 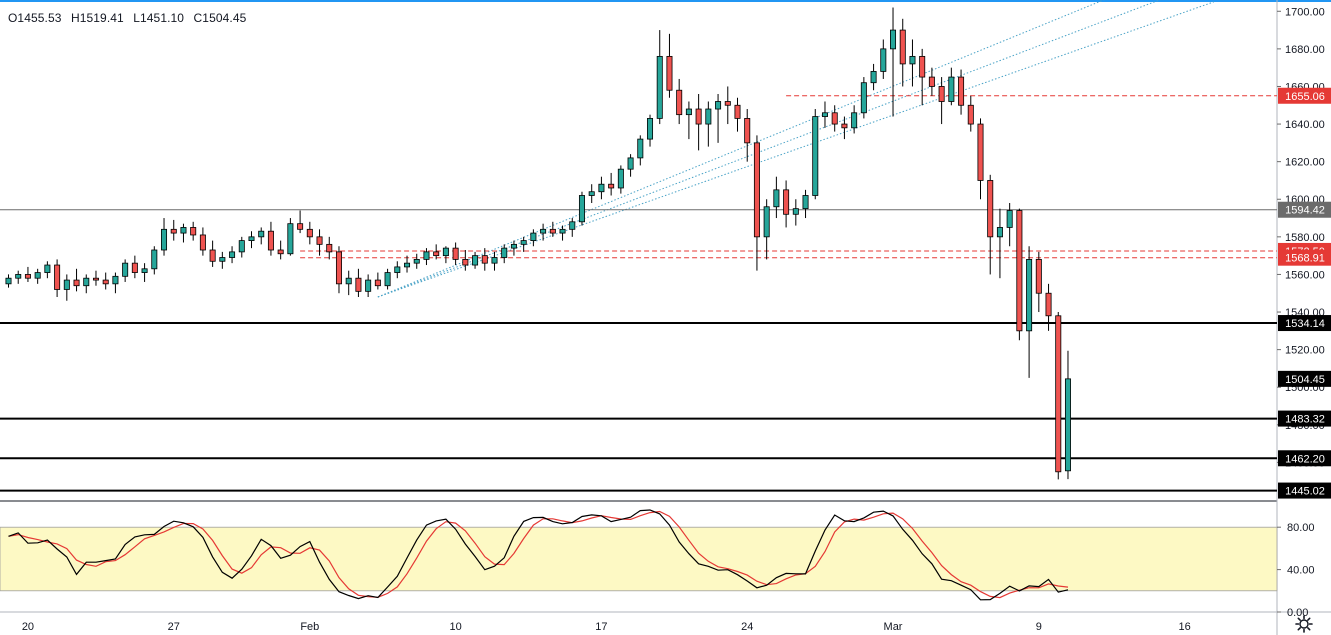 I want to click on time-axis: 20 27 Feb 10 17 24 Mar 9 16, so click(x=606, y=627).